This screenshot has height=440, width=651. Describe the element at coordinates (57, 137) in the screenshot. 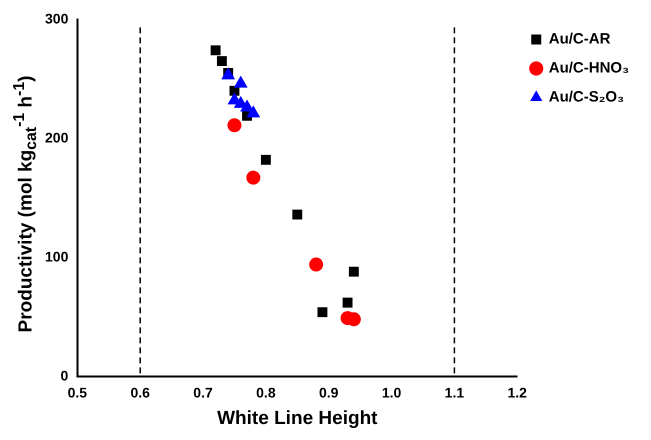

I see `y-tick-label: 200` at that location.